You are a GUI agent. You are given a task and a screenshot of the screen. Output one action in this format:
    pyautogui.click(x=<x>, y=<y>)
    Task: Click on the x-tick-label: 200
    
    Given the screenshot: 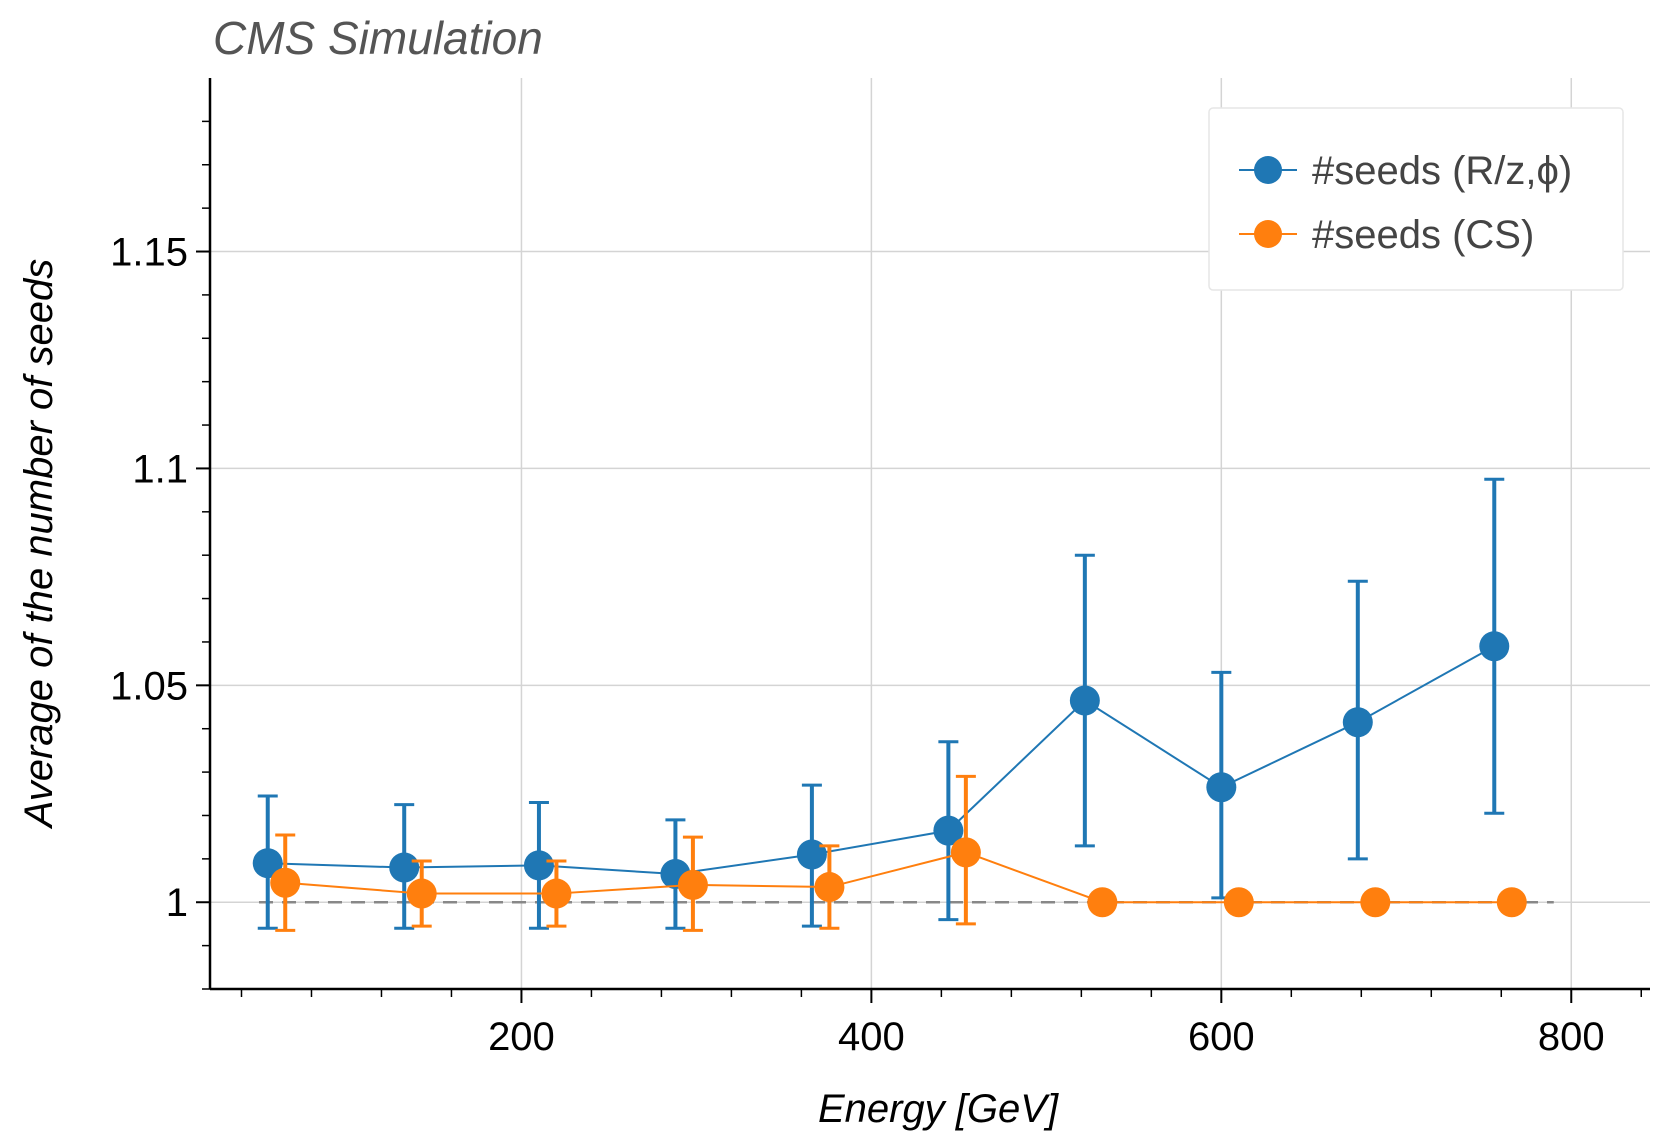 What is the action you would take?
    pyautogui.click(x=521, y=1037)
    